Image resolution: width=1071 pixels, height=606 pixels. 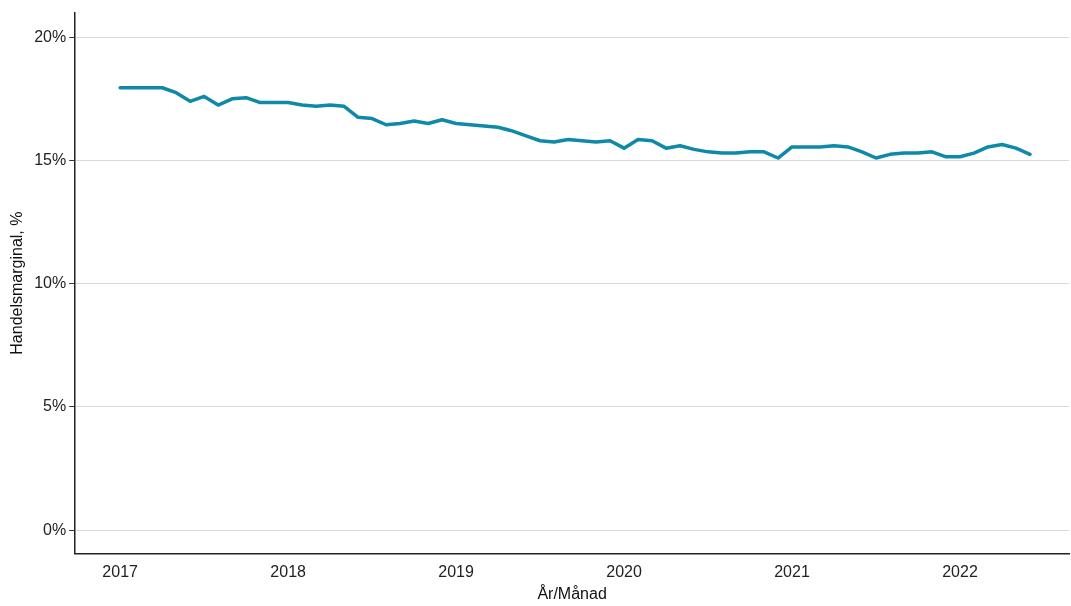 What do you see at coordinates (50, 283) in the screenshot?
I see `y-tick-label: 10%` at bounding box center [50, 283].